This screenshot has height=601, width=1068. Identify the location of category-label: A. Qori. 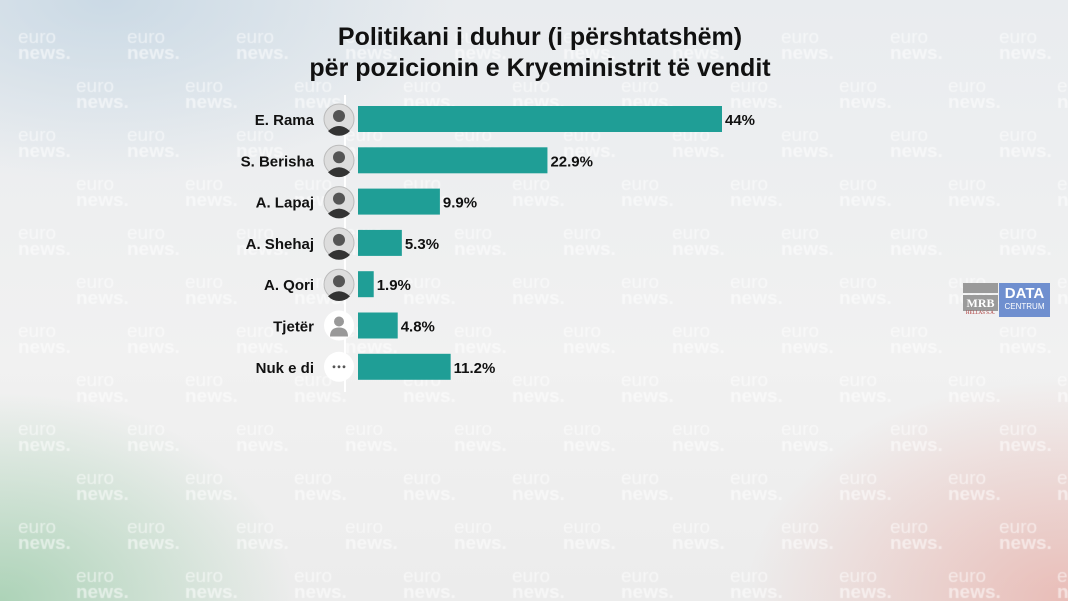
(289, 285).